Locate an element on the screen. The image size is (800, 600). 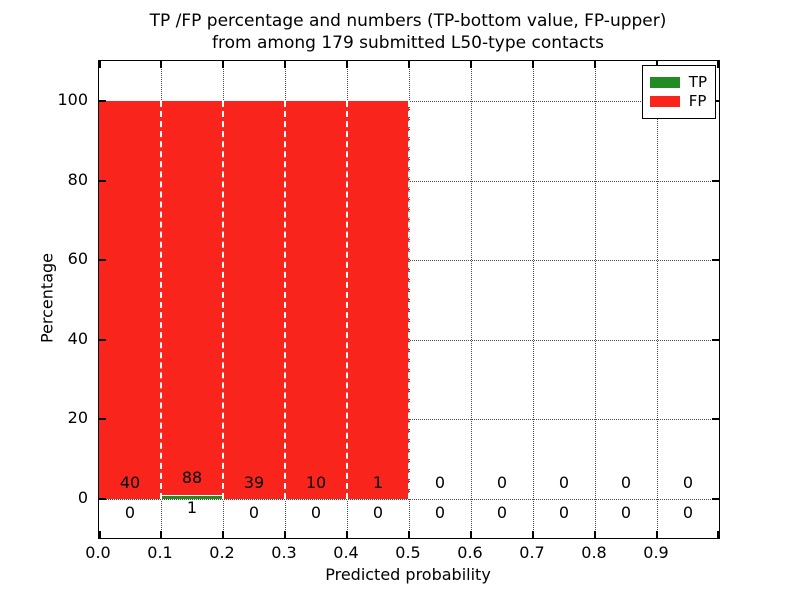
legend-entry-fp: FP is located at coordinates (678, 101).